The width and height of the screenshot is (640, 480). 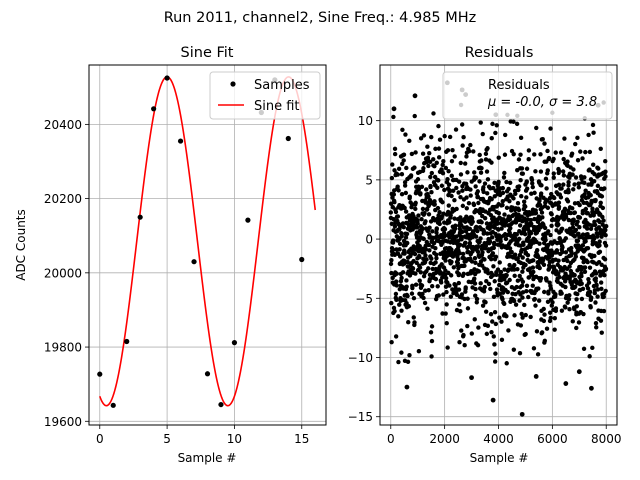 What do you see at coordinates (369, 240) in the screenshot?
I see `residuals-y-tick-label: 0` at bounding box center [369, 240].